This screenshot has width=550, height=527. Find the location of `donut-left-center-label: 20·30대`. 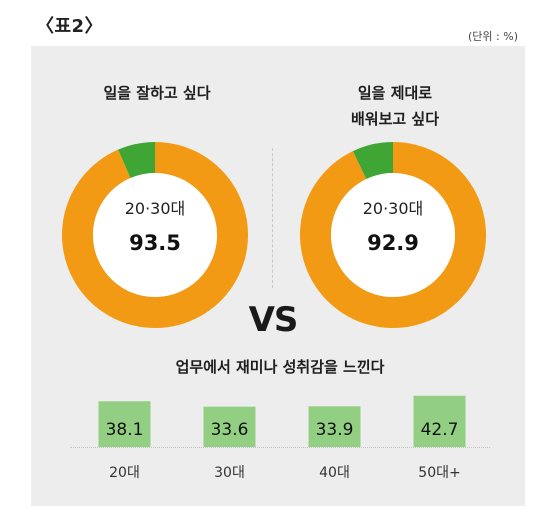

donut-left-center-label: 20·30대 is located at coordinates (155, 208).